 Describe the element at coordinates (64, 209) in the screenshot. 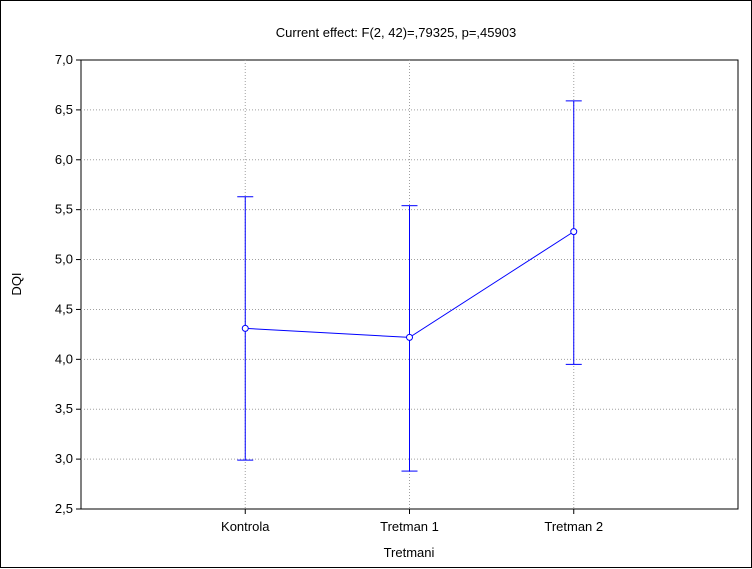

I see `y-tick-label: 5,5` at that location.